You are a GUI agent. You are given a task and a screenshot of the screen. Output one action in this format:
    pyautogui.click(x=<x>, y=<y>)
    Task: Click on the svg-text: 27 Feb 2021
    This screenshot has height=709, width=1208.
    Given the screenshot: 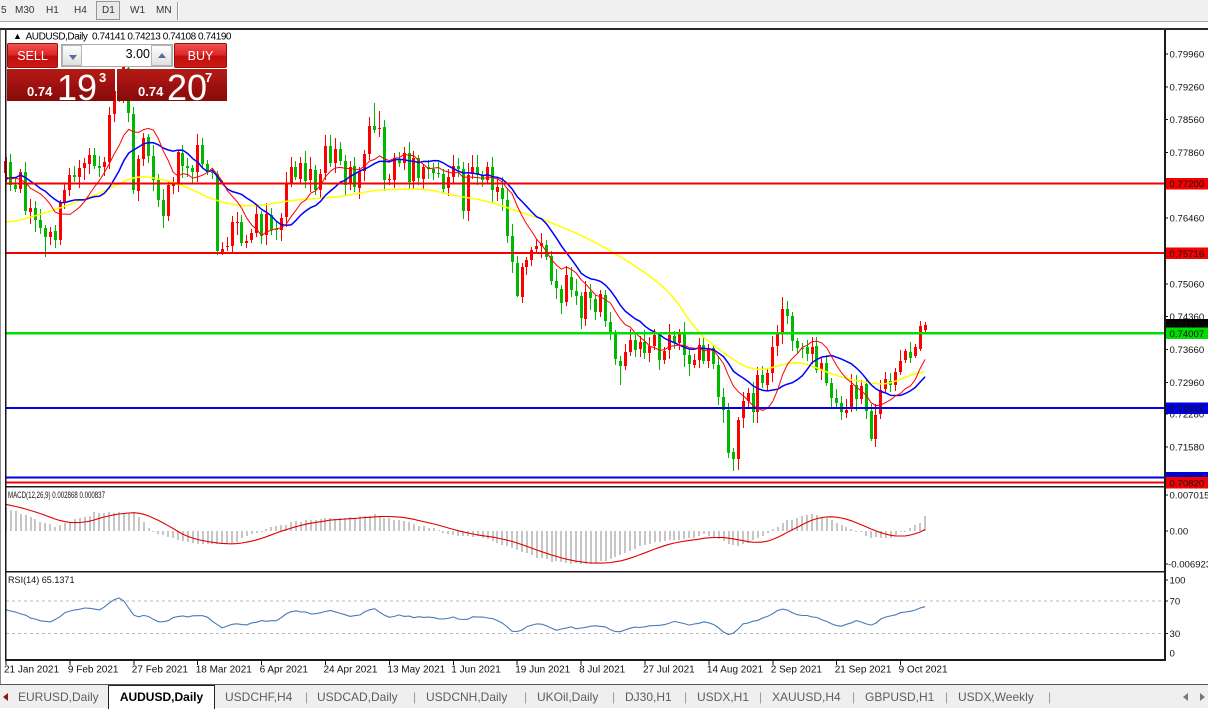 What is the action you would take?
    pyautogui.click(x=160, y=670)
    